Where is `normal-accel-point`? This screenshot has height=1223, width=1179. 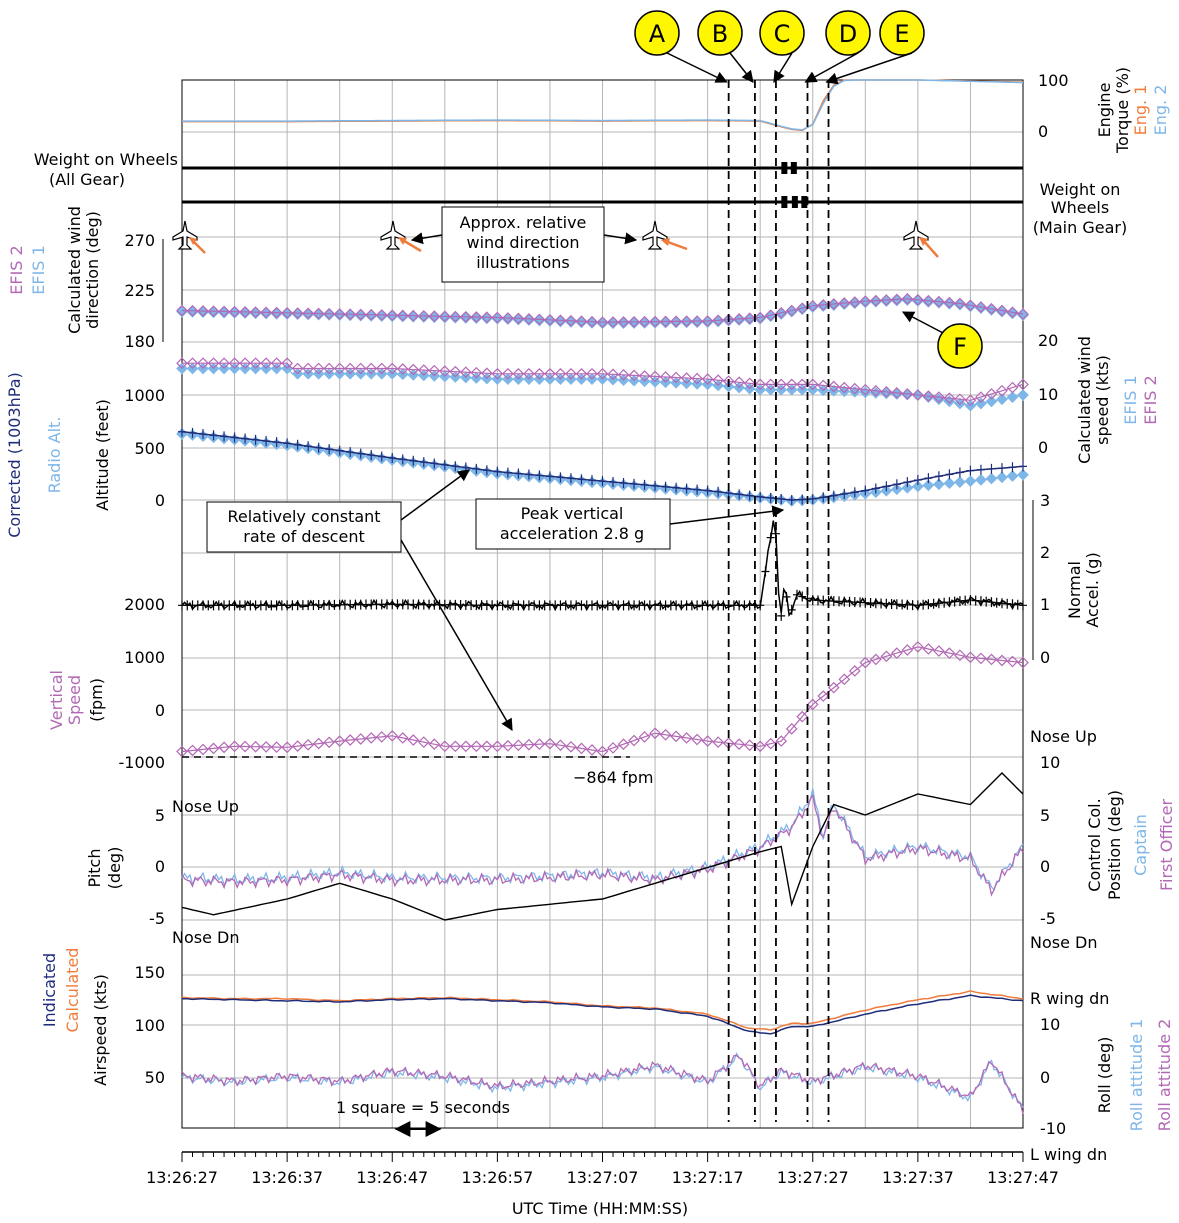
normal-accel-point is located at coordinates (770, 537).